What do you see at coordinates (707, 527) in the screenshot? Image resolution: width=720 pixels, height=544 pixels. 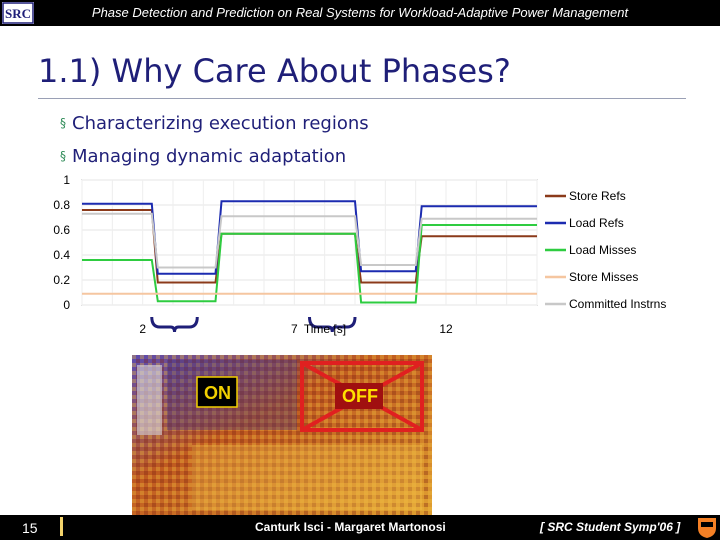 I see `princeton-shield-icon` at bounding box center [707, 527].